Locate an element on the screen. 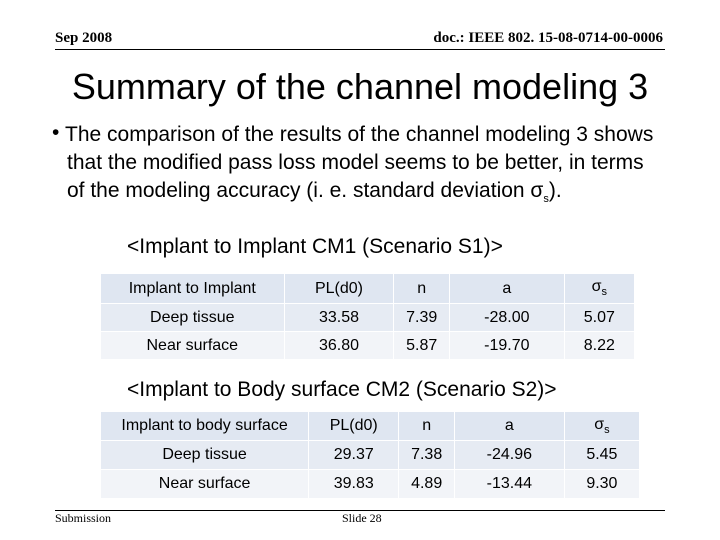  slide-title: Summary of the channel modeling 3 is located at coordinates (360, 86).